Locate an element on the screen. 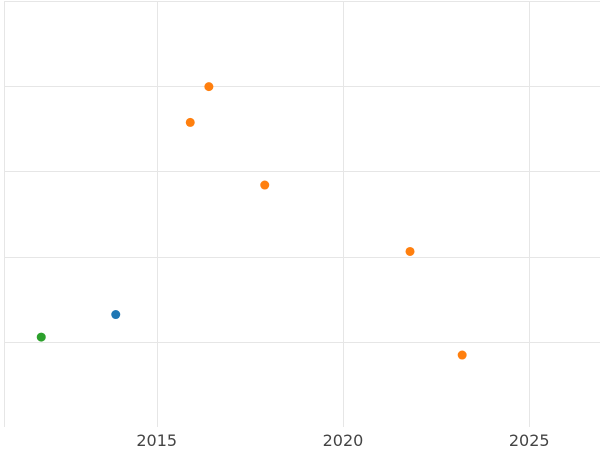 This screenshot has width=600, height=450. x-tick-label: 2020 is located at coordinates (343, 440).